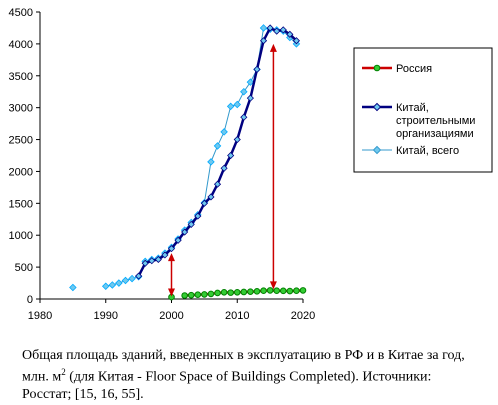 This screenshot has width=498, height=405. What do you see at coordinates (377, 107) in the screenshot?
I see `legend-swatch-china-construction-marker` at bounding box center [377, 107].